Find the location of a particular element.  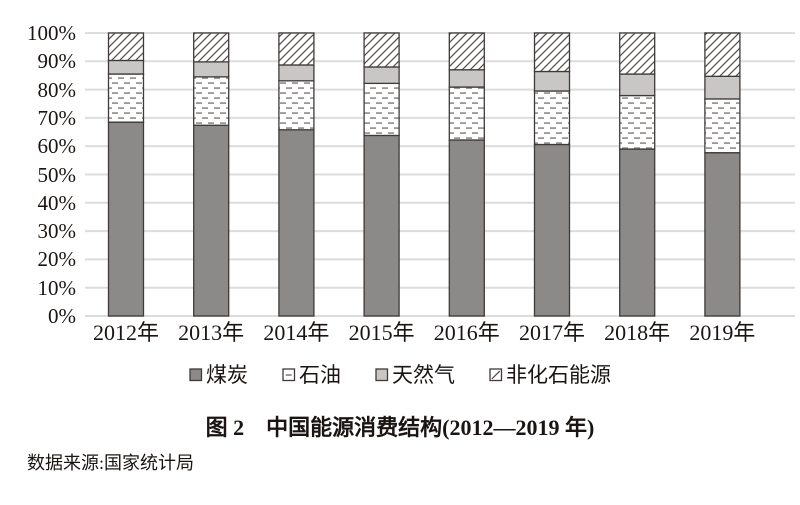

data-source-note: 数据来源:国家统计局 is located at coordinates (111, 463).